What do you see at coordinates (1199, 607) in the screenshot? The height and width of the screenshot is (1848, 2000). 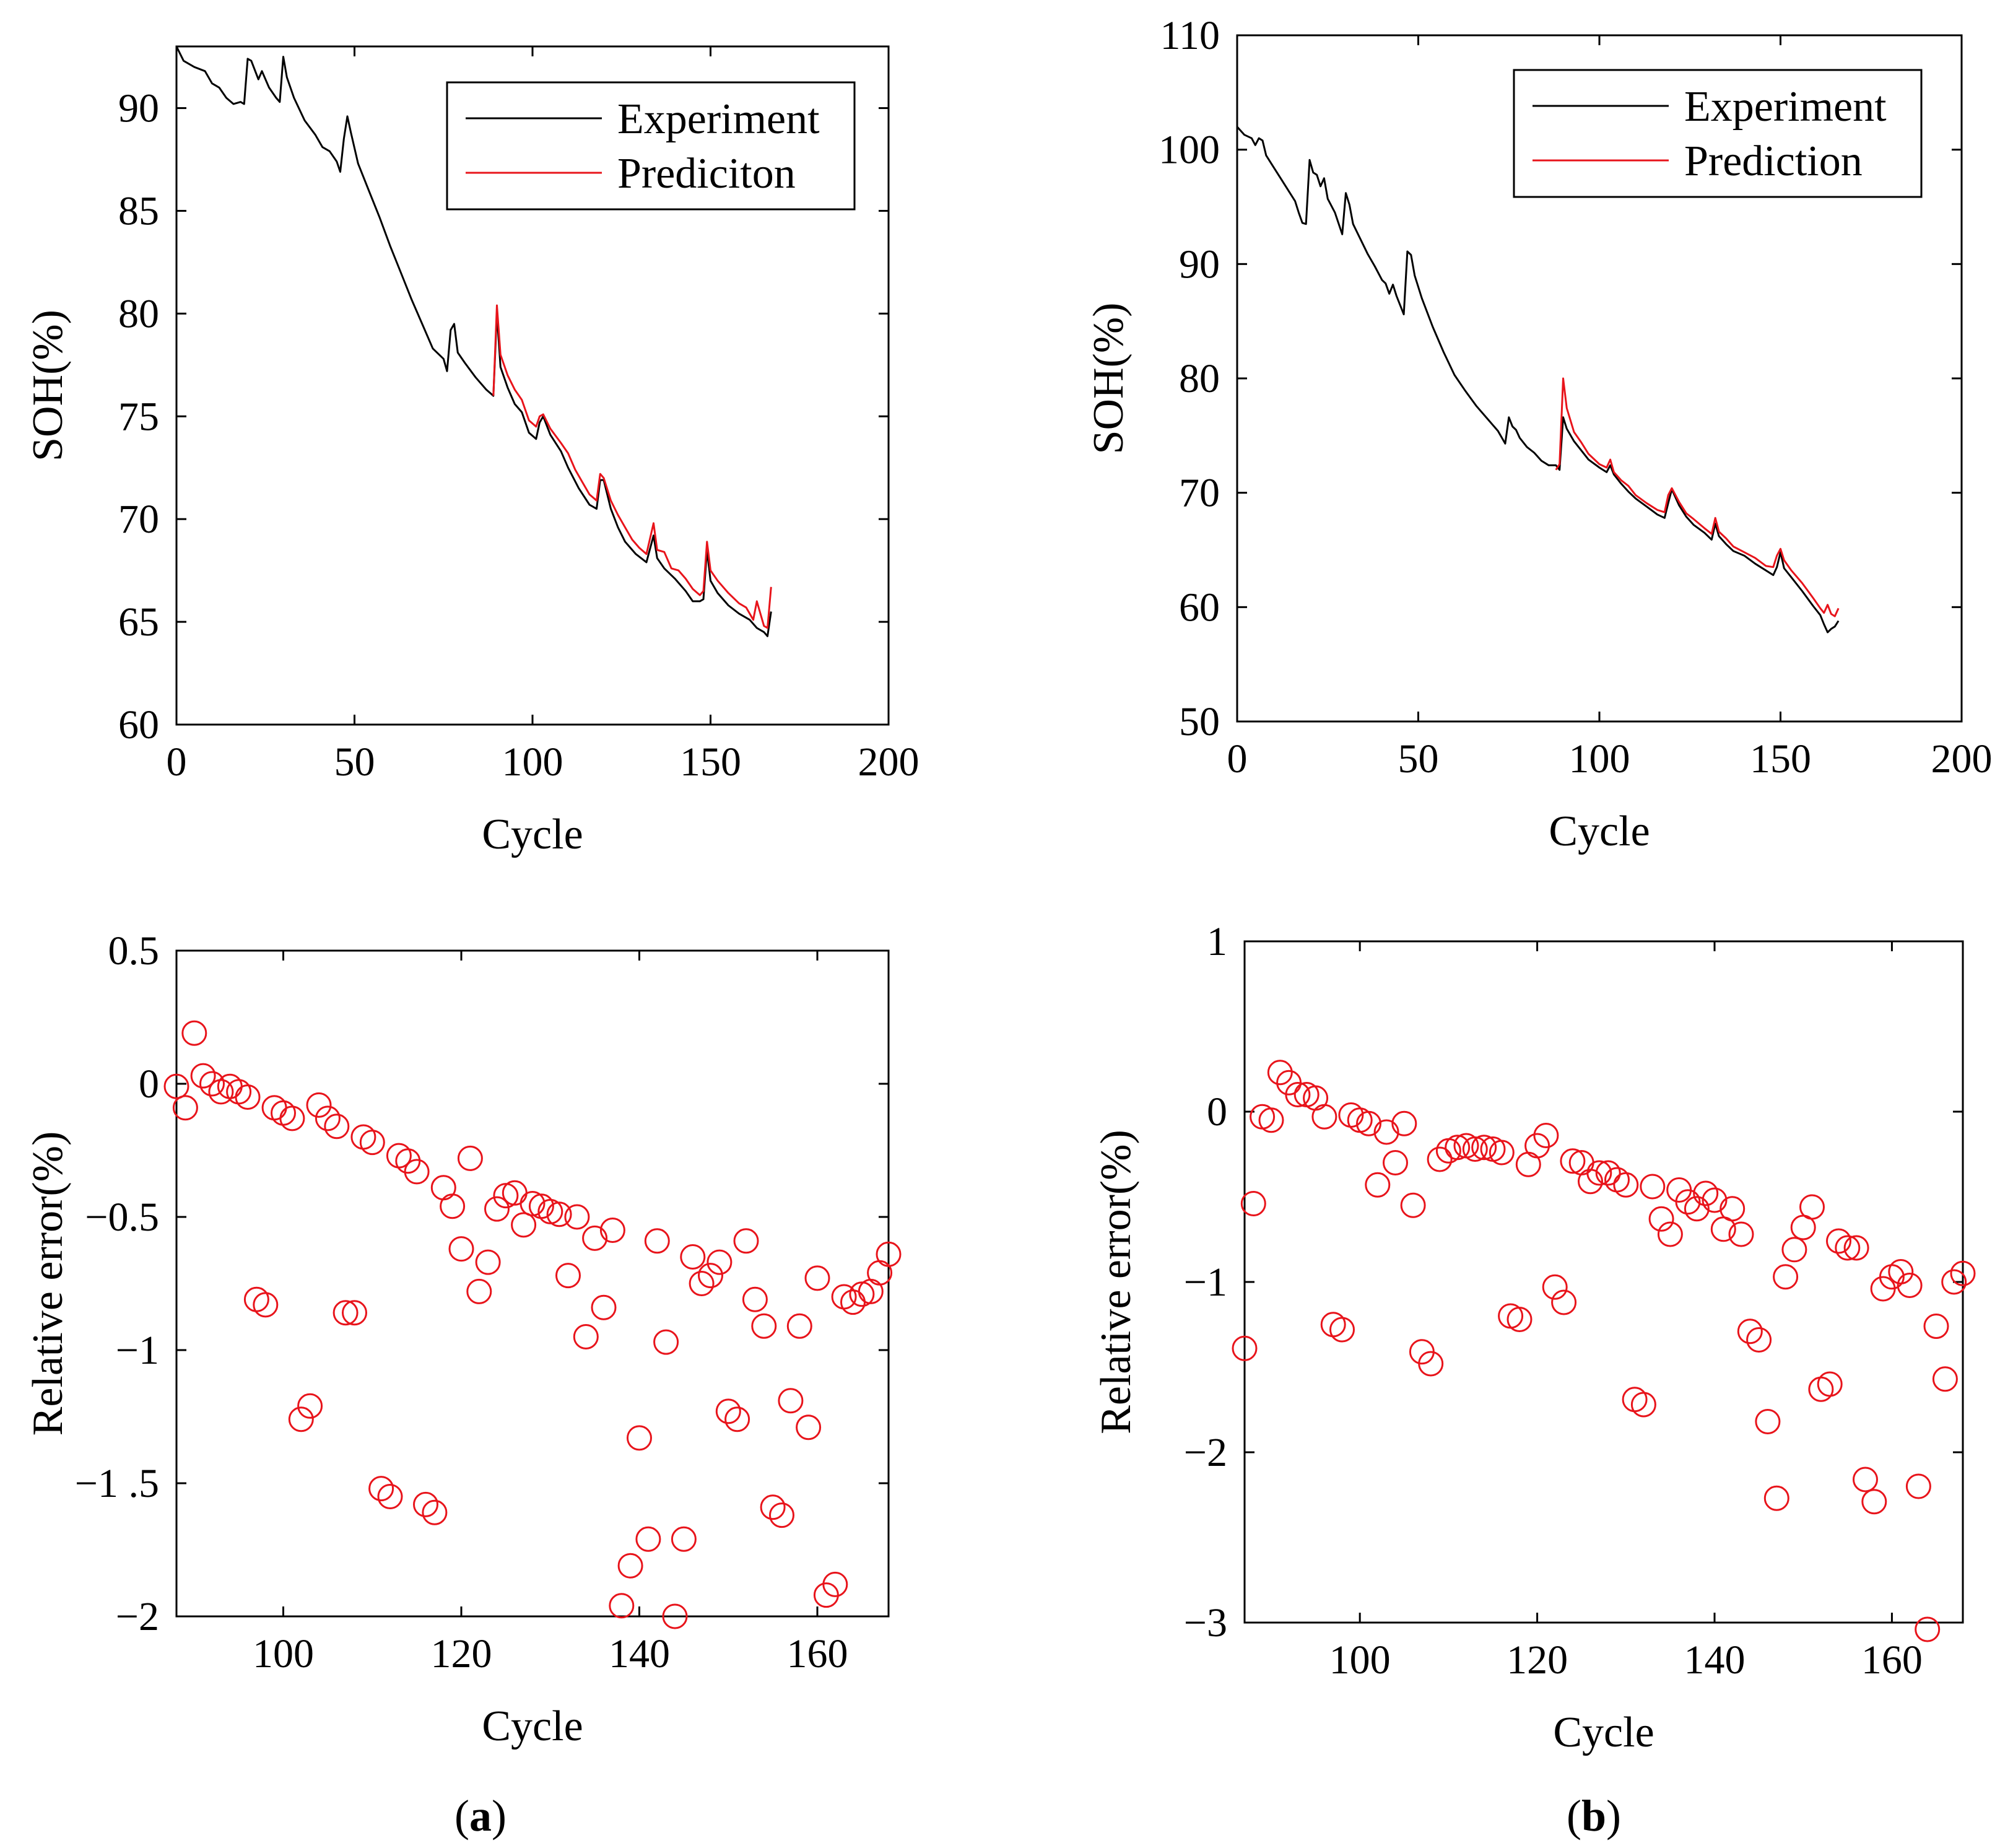 I see `b-soh-y-tick-label: 60` at bounding box center [1199, 607].